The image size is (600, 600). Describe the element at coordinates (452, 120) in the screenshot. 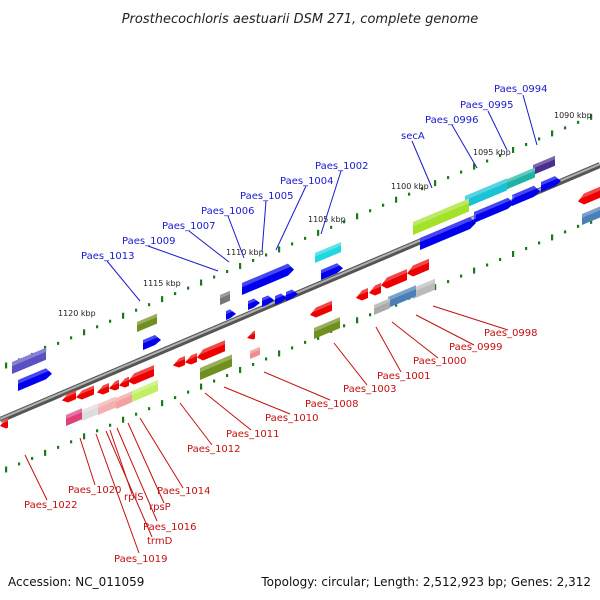

I see `gene-label-paes-0996: Paes_0996` at that location.